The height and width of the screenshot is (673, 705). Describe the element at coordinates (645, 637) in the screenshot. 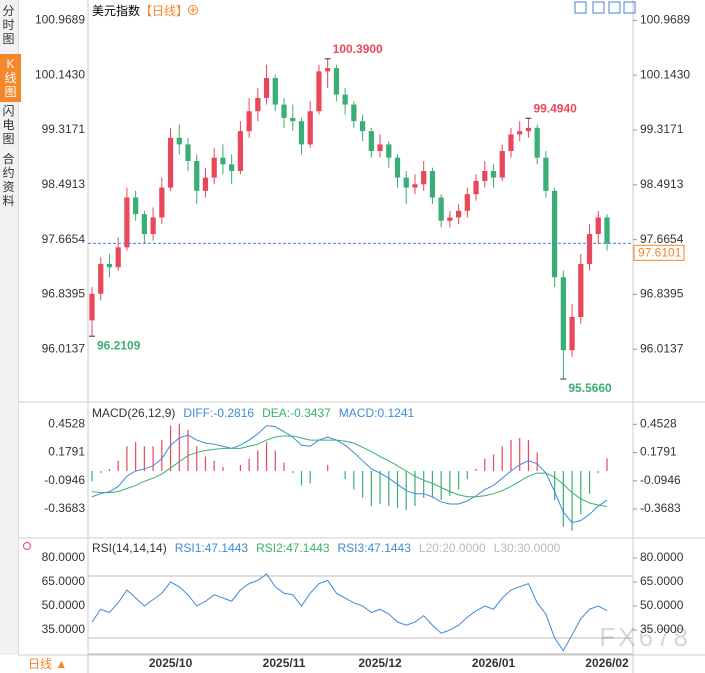

I see `watermark: FX678` at that location.